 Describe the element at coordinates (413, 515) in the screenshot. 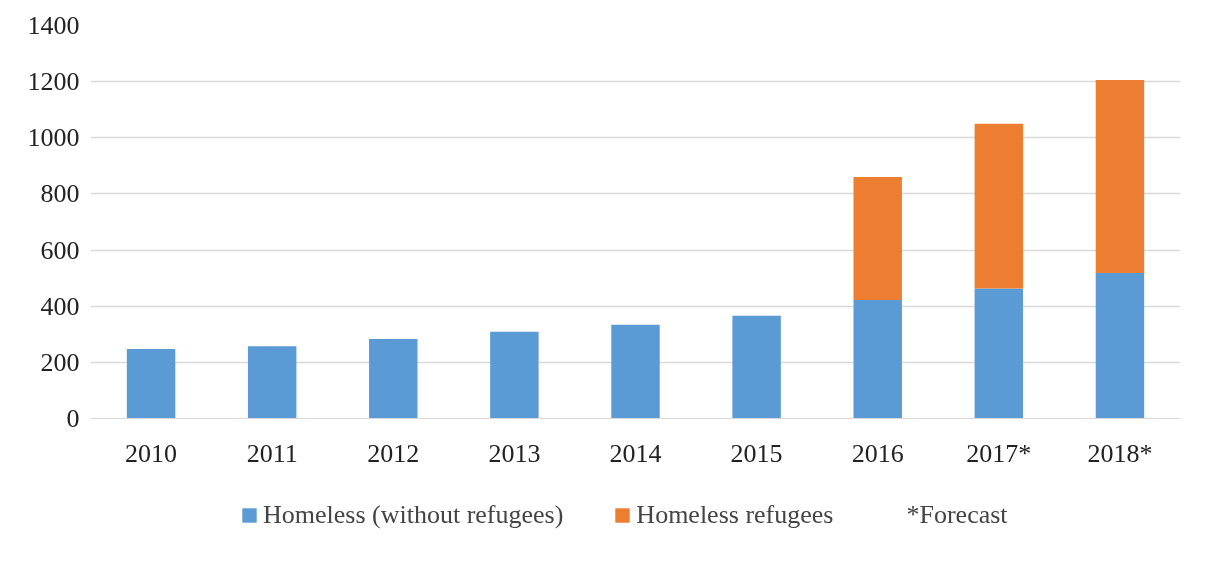

I see `legend-label: Homeless (without refugees)` at that location.